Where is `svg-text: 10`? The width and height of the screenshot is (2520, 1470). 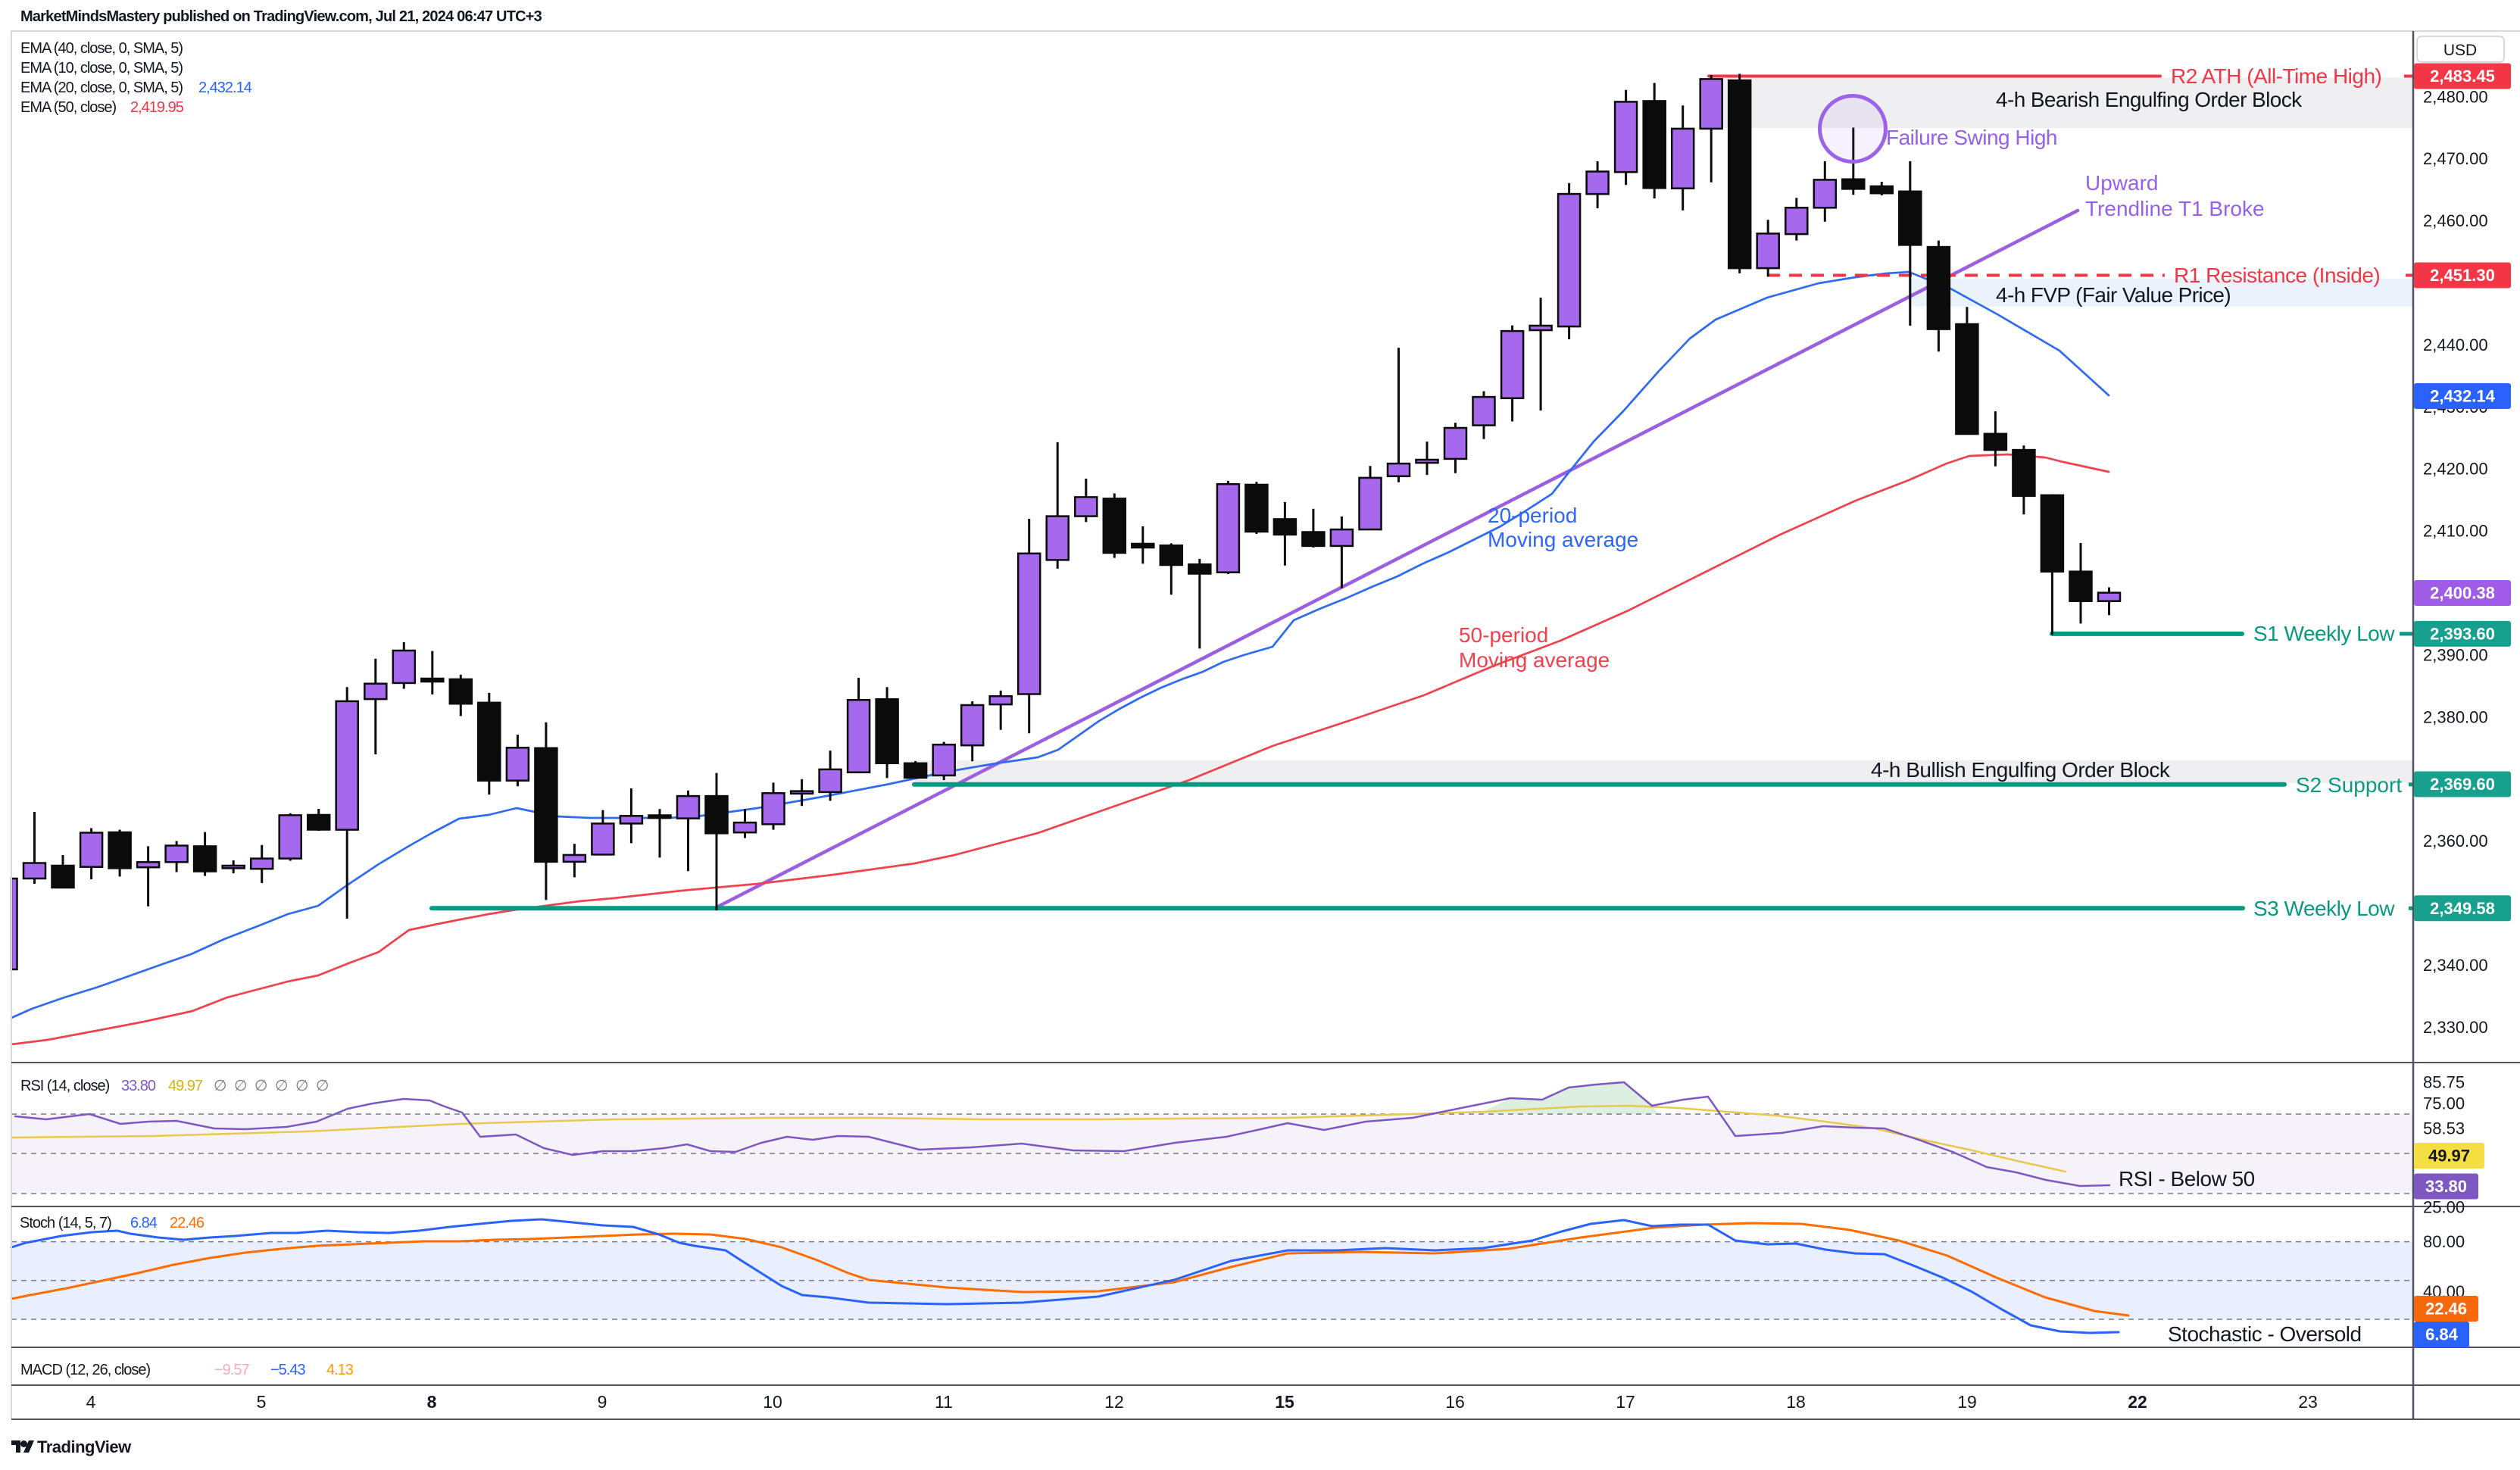 svg-text: 10 is located at coordinates (772, 1402).